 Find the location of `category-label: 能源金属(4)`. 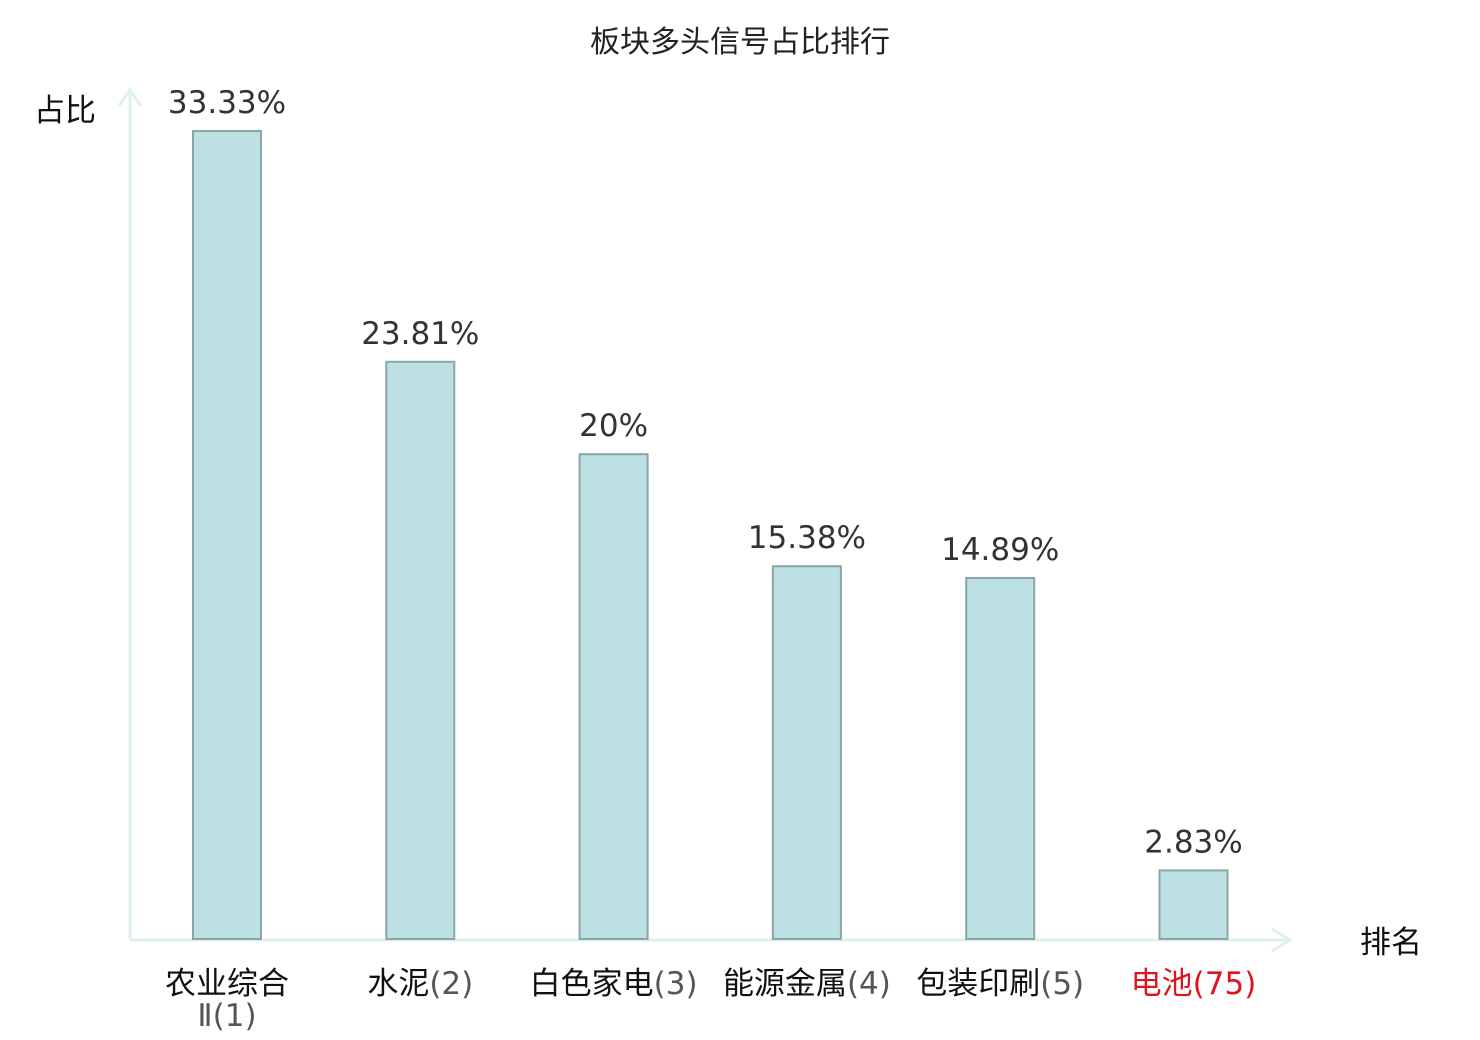

category-label: 能源金属(4) is located at coordinates (807, 984).